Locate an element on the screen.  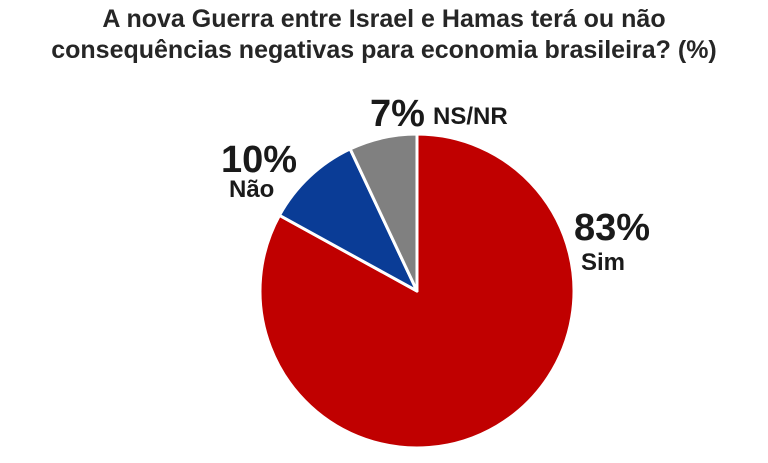
pie-slice-percent-label: 7% is located at coordinates (397, 114).